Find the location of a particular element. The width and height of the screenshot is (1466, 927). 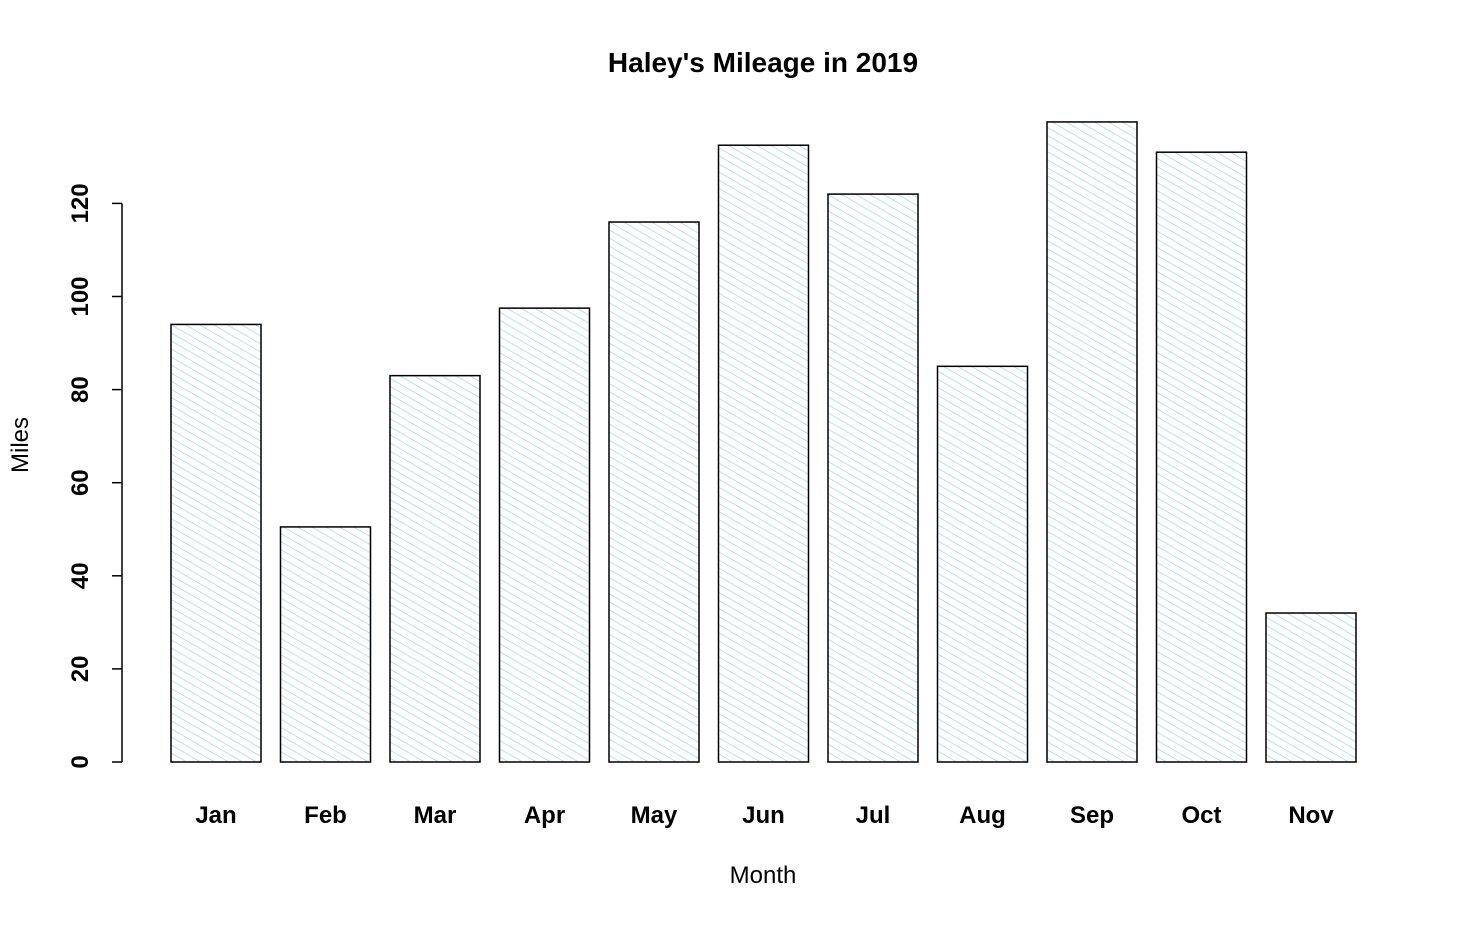

x-tick-label-mar: Mar is located at coordinates (435, 815).